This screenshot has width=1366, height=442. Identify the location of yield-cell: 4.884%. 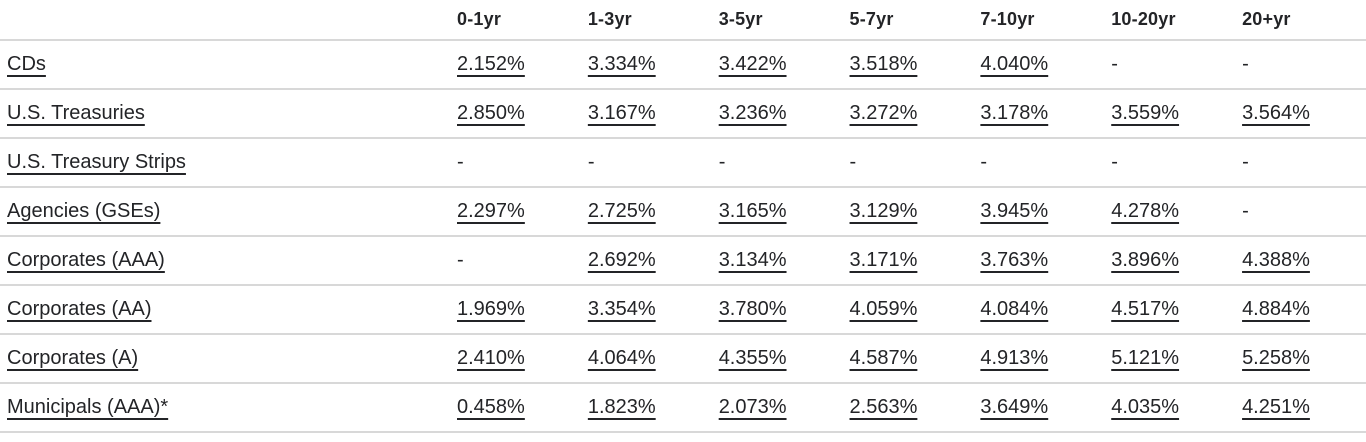
(1300, 310).